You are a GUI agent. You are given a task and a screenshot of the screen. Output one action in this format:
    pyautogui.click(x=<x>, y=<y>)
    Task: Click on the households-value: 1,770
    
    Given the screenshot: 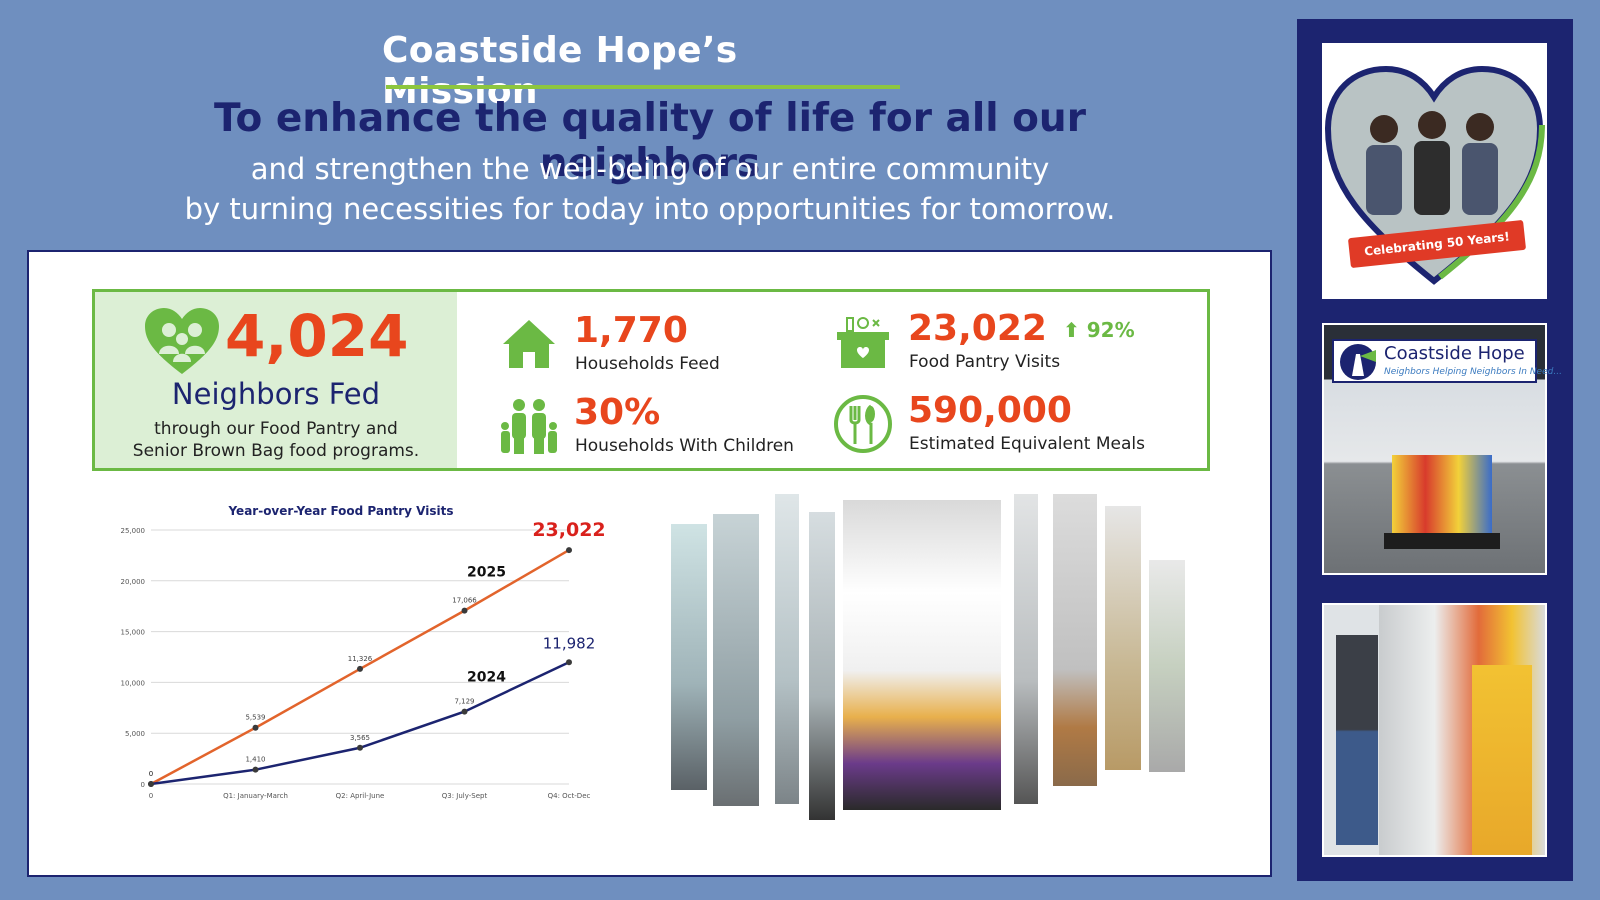 What is the action you would take?
    pyautogui.click(x=631, y=330)
    